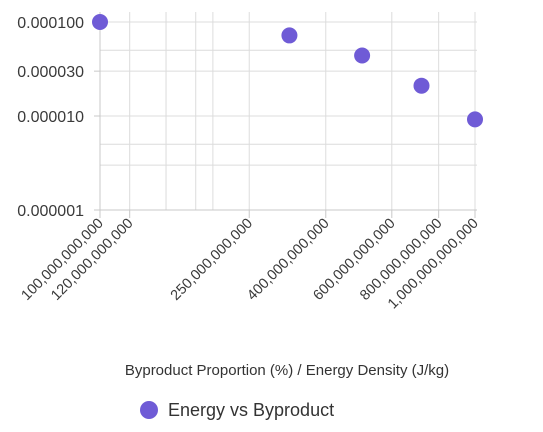 The image size is (543, 432). I want to click on legend-label-energy-vs-byproduct: Energy vs Byproduct, so click(251, 410).